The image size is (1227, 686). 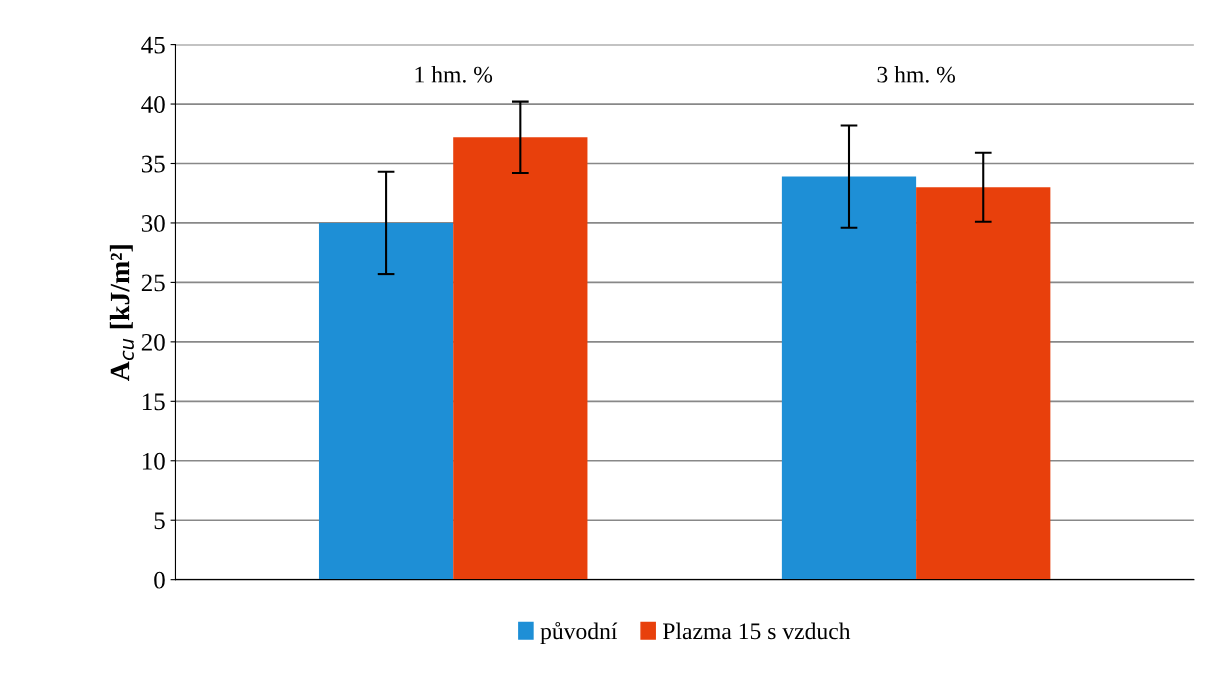 What do you see at coordinates (153, 164) in the screenshot?
I see `y-tick-label: 35` at bounding box center [153, 164].